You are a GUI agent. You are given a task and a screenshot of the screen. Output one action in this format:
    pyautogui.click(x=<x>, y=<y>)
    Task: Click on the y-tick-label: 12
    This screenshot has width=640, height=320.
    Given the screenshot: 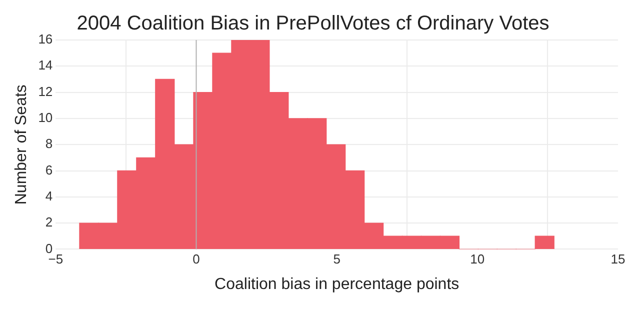 What is the action you would take?
    pyautogui.click(x=45, y=91)
    